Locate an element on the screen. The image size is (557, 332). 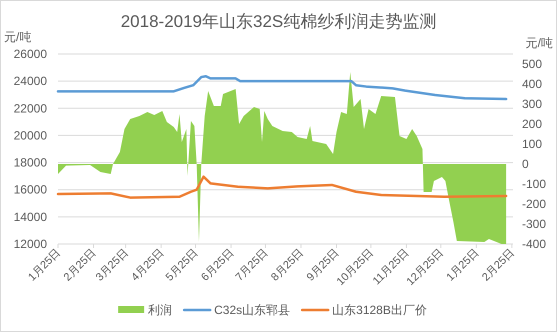
y-tick-label: 22000 is located at coordinates (31, 108).